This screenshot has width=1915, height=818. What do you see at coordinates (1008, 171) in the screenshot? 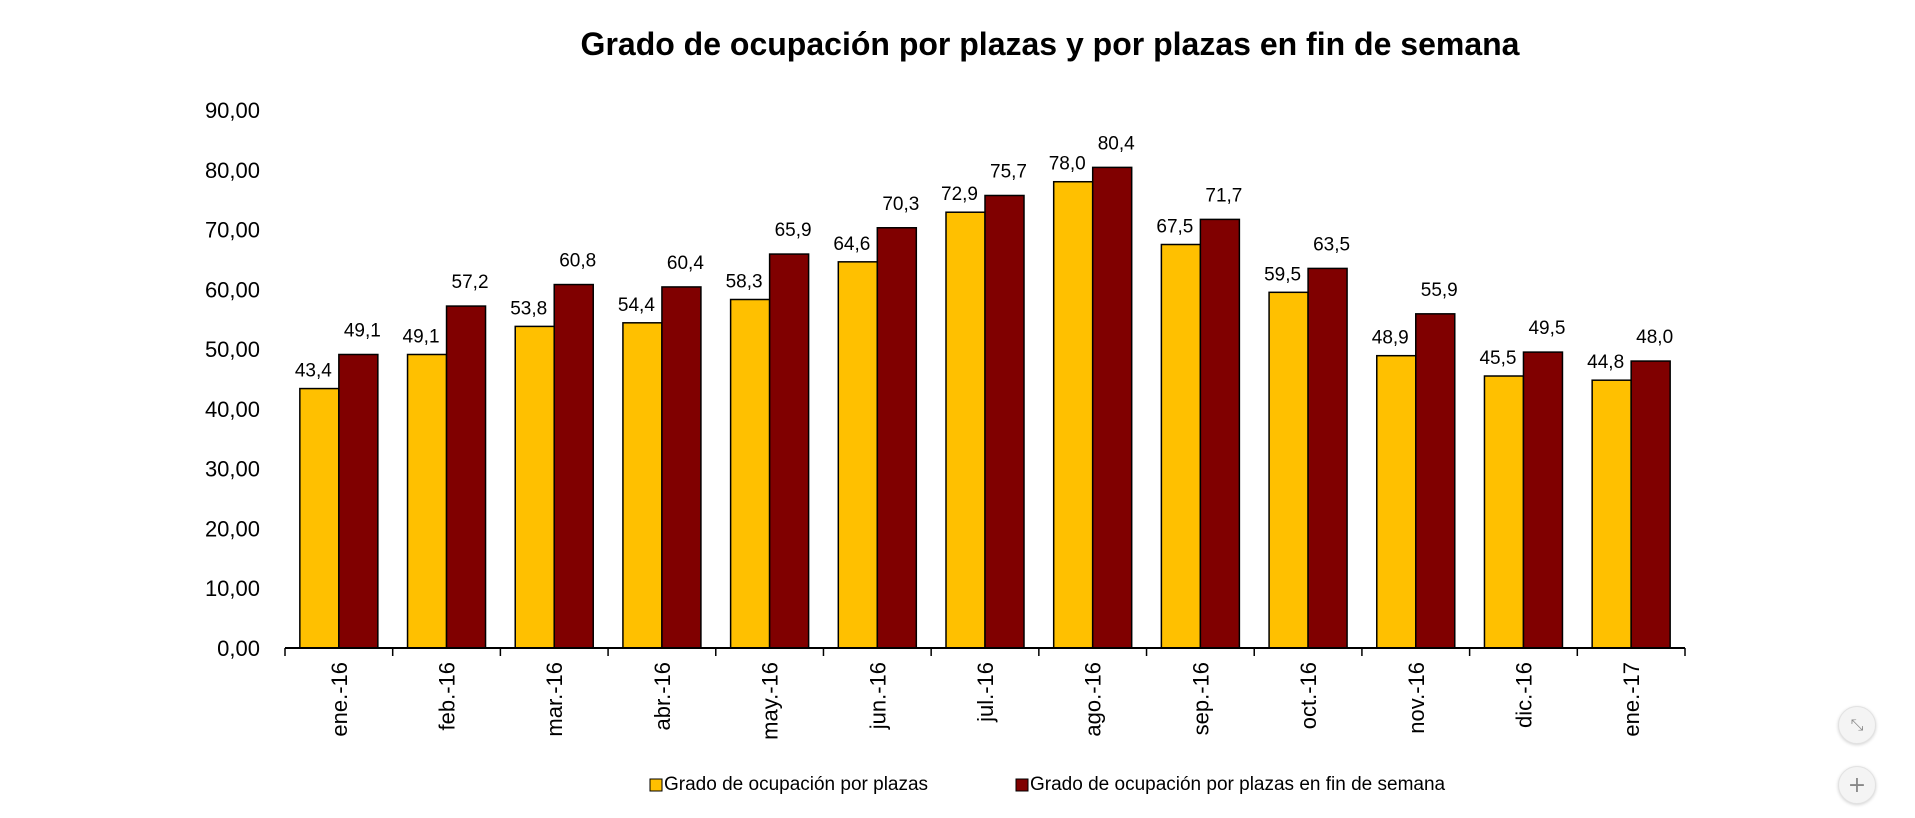
I see `data-label: 75,7` at bounding box center [1008, 171].